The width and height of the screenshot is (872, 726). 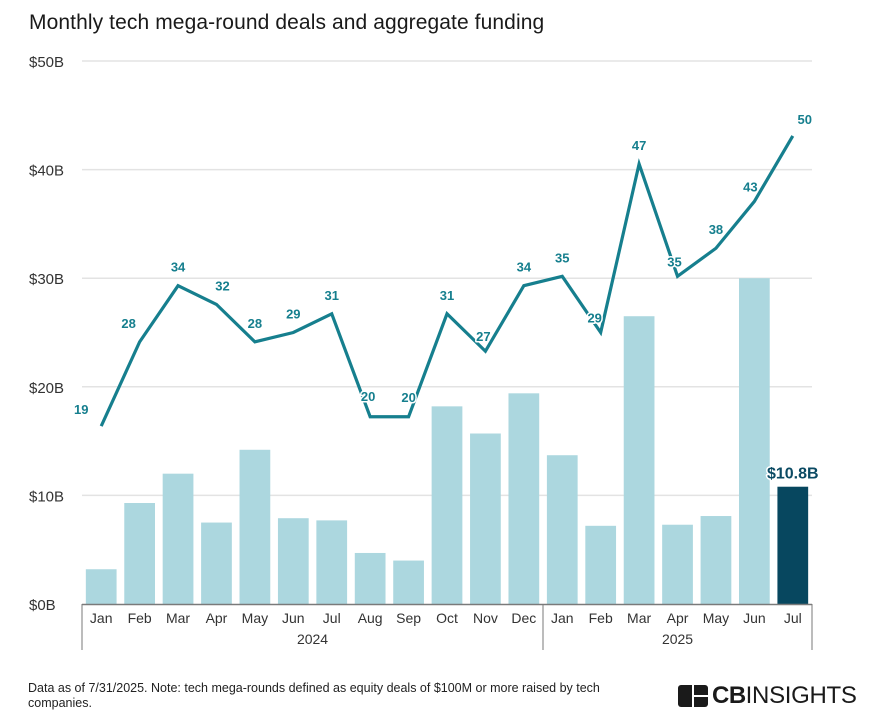 I want to click on x-tick-label: Oct, so click(x=447, y=618).